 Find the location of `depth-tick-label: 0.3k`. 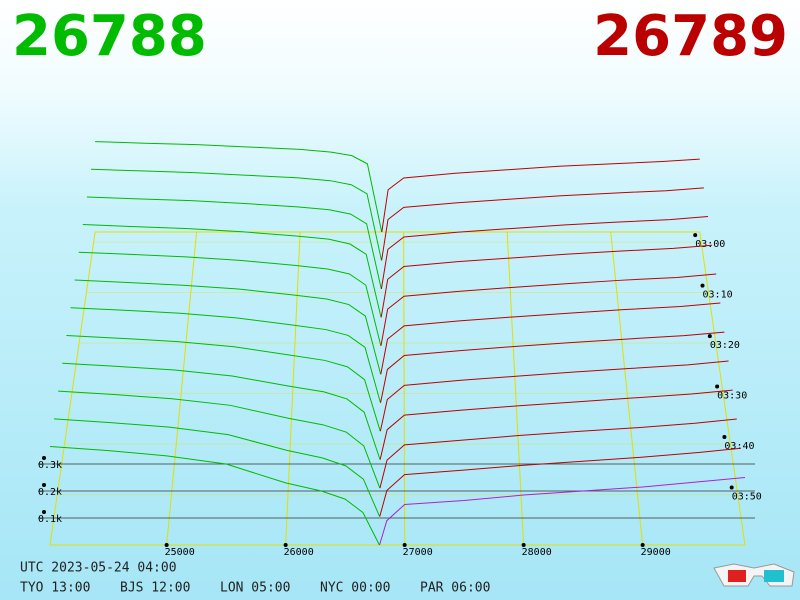

depth-tick-label: 0.3k is located at coordinates (50, 465).